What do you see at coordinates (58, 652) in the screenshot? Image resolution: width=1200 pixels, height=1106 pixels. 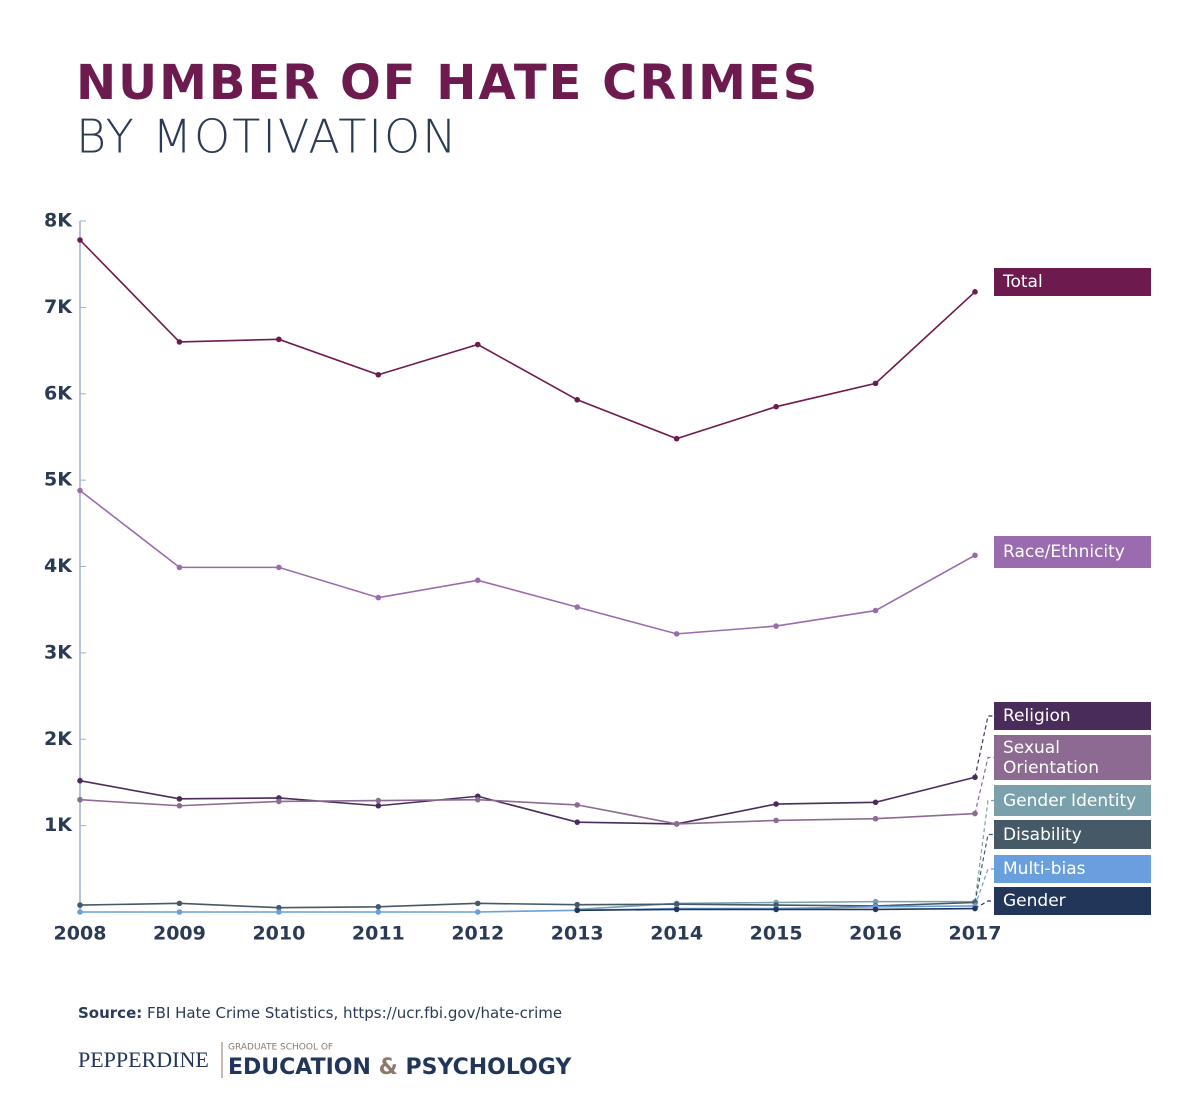 I see `y-tick-label: 3K` at bounding box center [58, 652].